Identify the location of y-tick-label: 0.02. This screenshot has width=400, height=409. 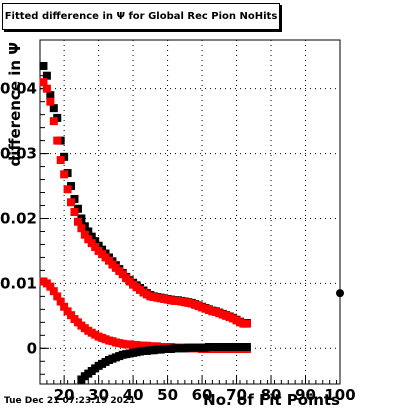
(18, 218).